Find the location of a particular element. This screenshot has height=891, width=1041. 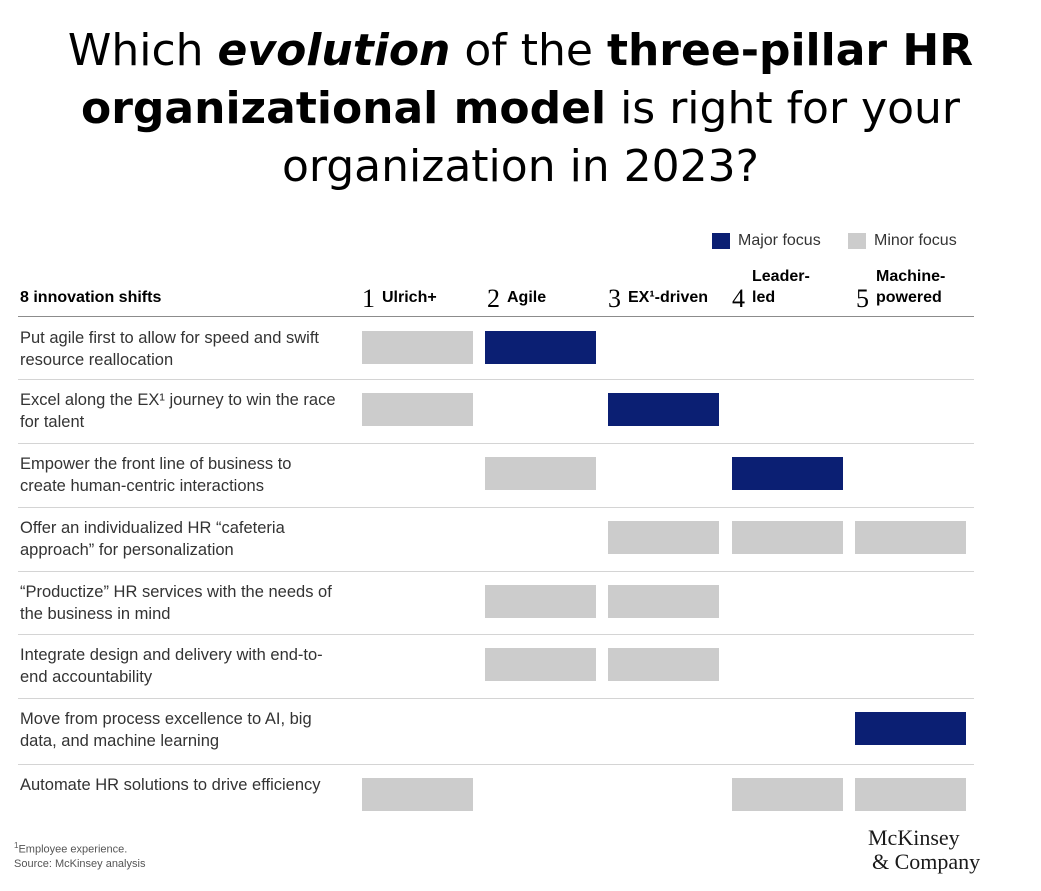

footnote-text: Employee experience. is located at coordinates (73, 849).